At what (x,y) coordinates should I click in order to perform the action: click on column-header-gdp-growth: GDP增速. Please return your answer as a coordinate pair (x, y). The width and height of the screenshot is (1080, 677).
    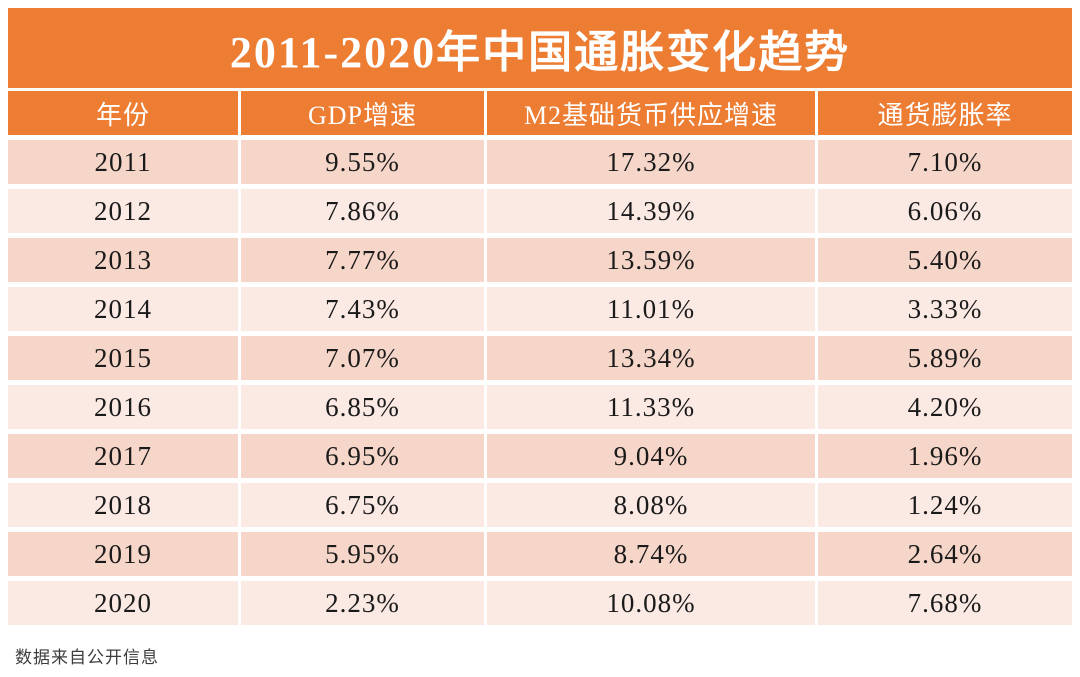
    Looking at the image, I should click on (362, 113).